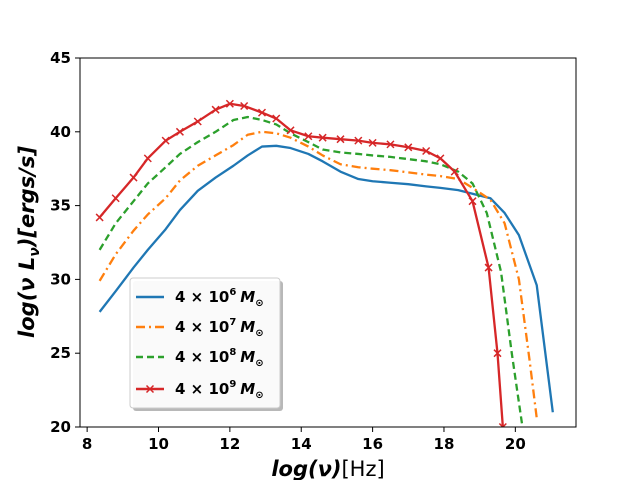 The width and height of the screenshot is (640, 480). I want to click on legend-entry: 4 × 106 M⊙, so click(200, 298).